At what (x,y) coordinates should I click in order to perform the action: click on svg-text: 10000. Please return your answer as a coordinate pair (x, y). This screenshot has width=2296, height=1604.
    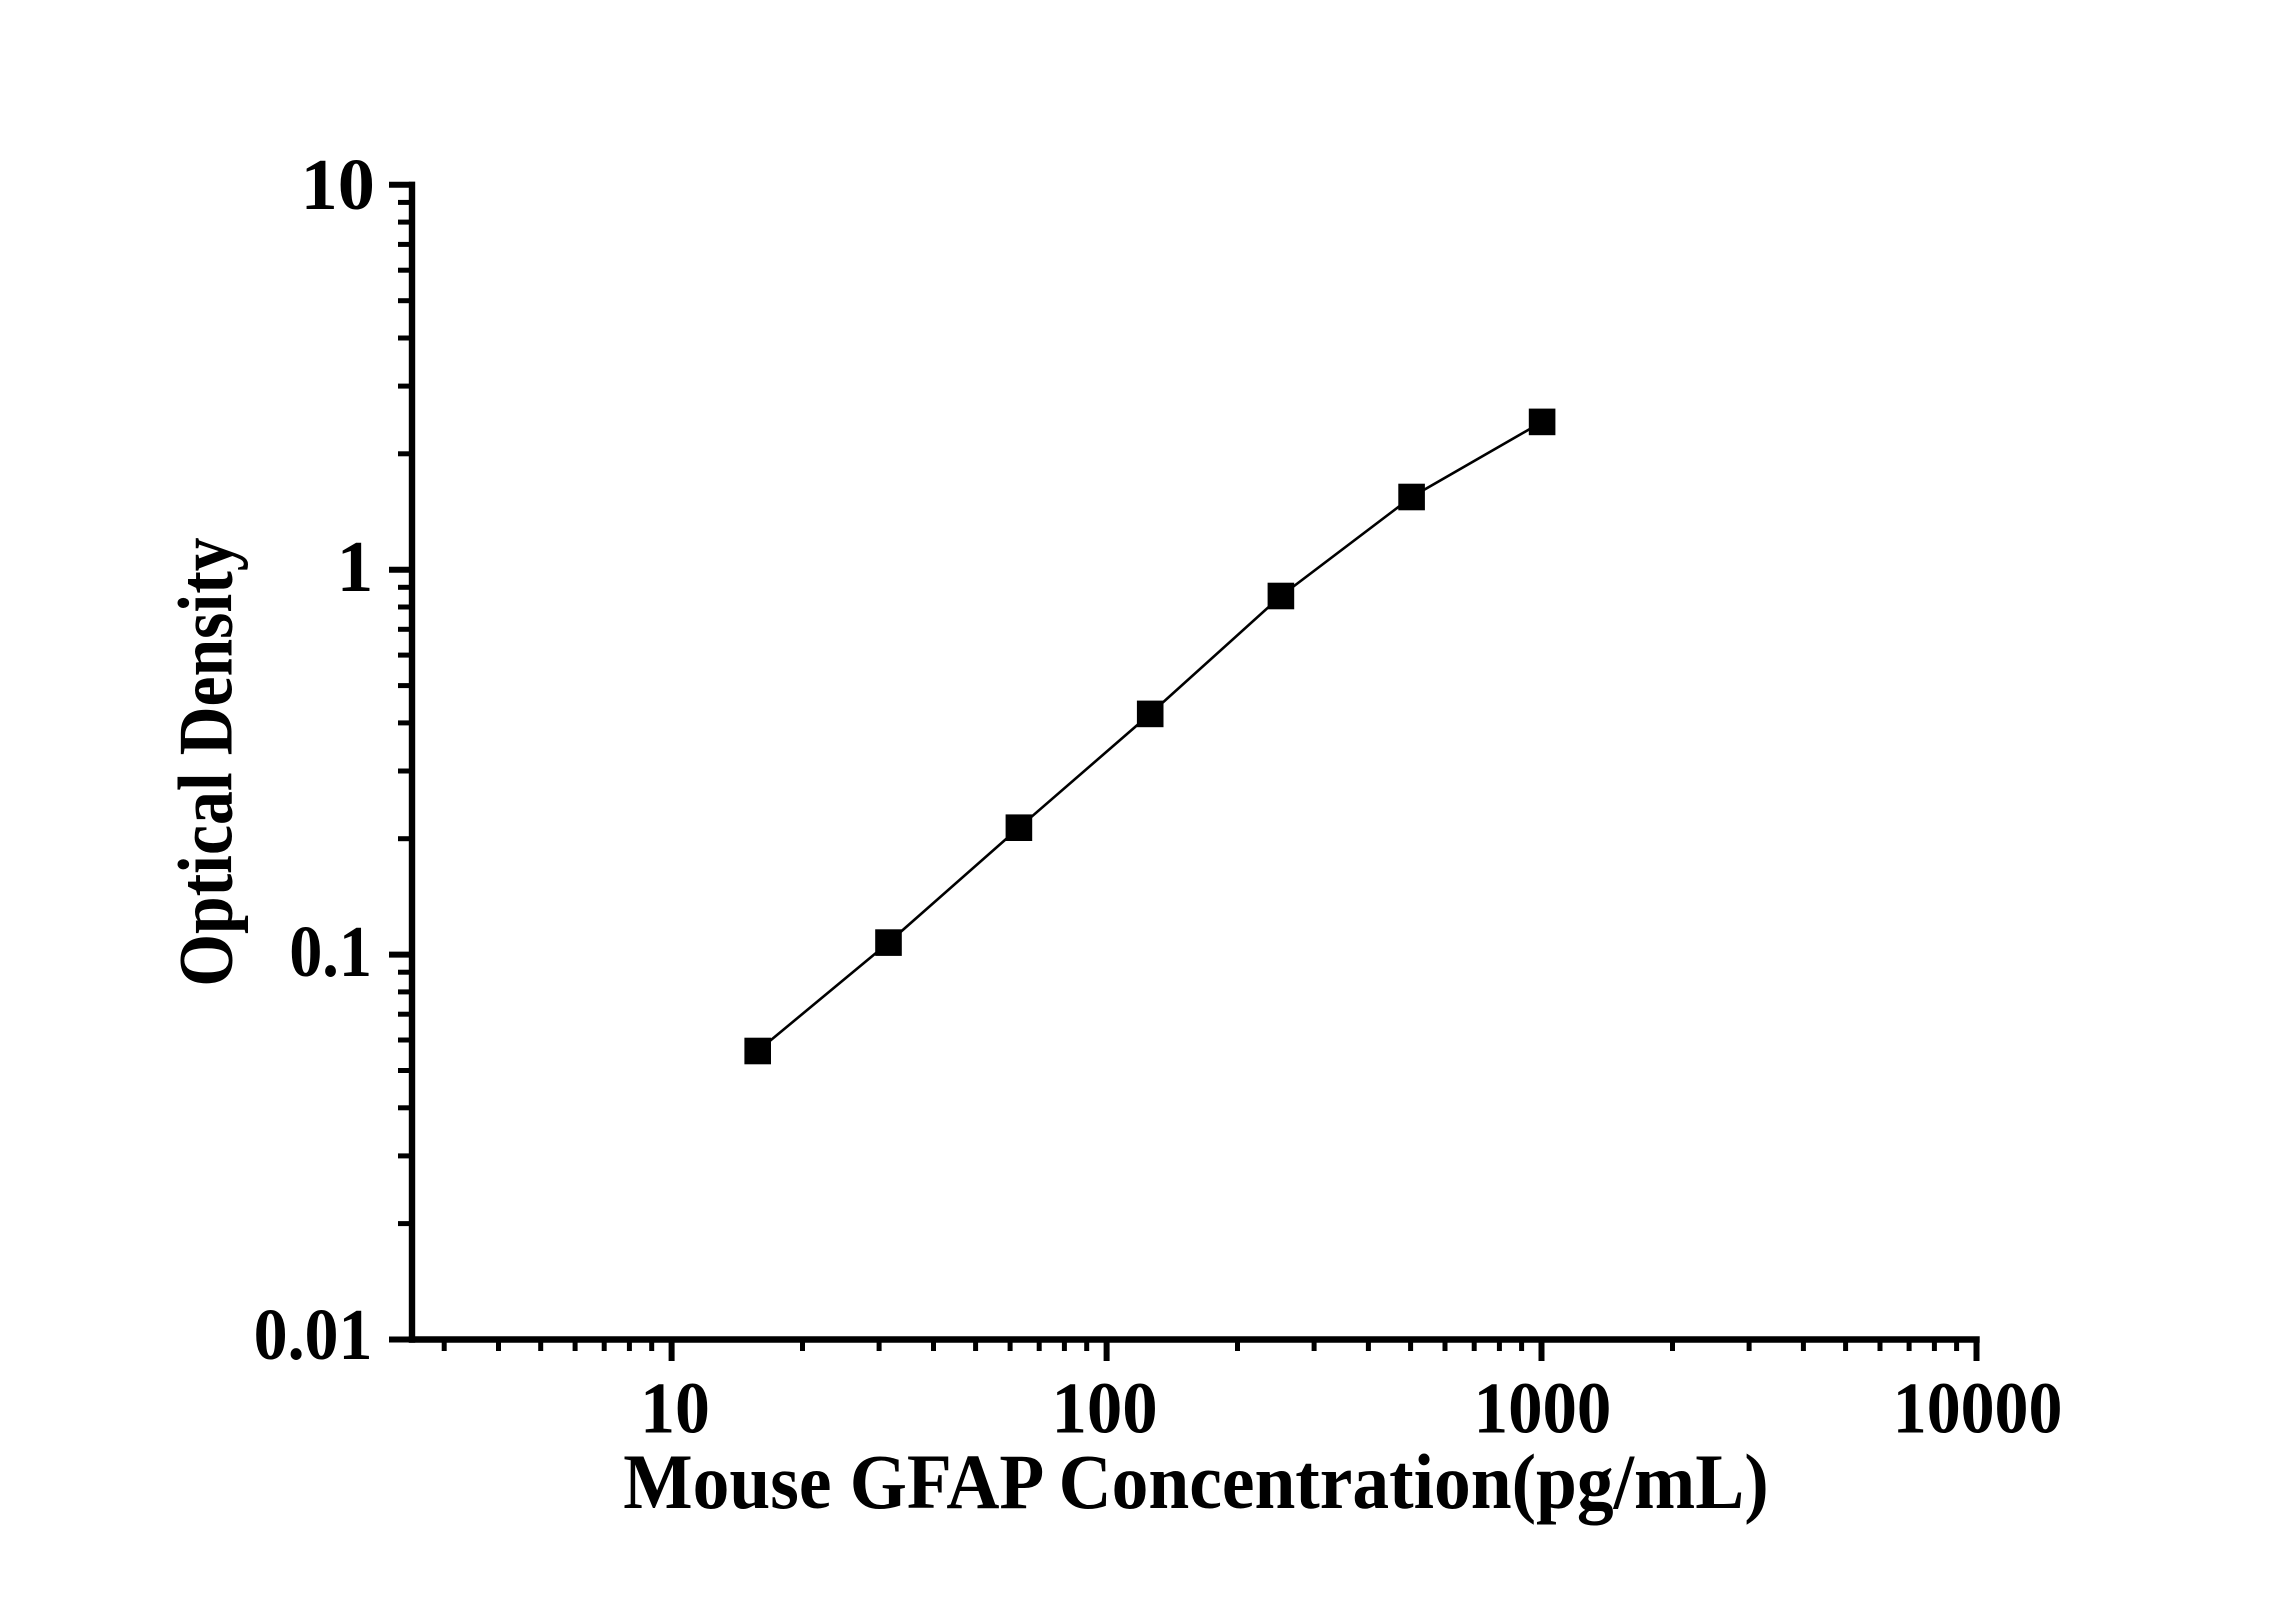
    Looking at the image, I should click on (1978, 1408).